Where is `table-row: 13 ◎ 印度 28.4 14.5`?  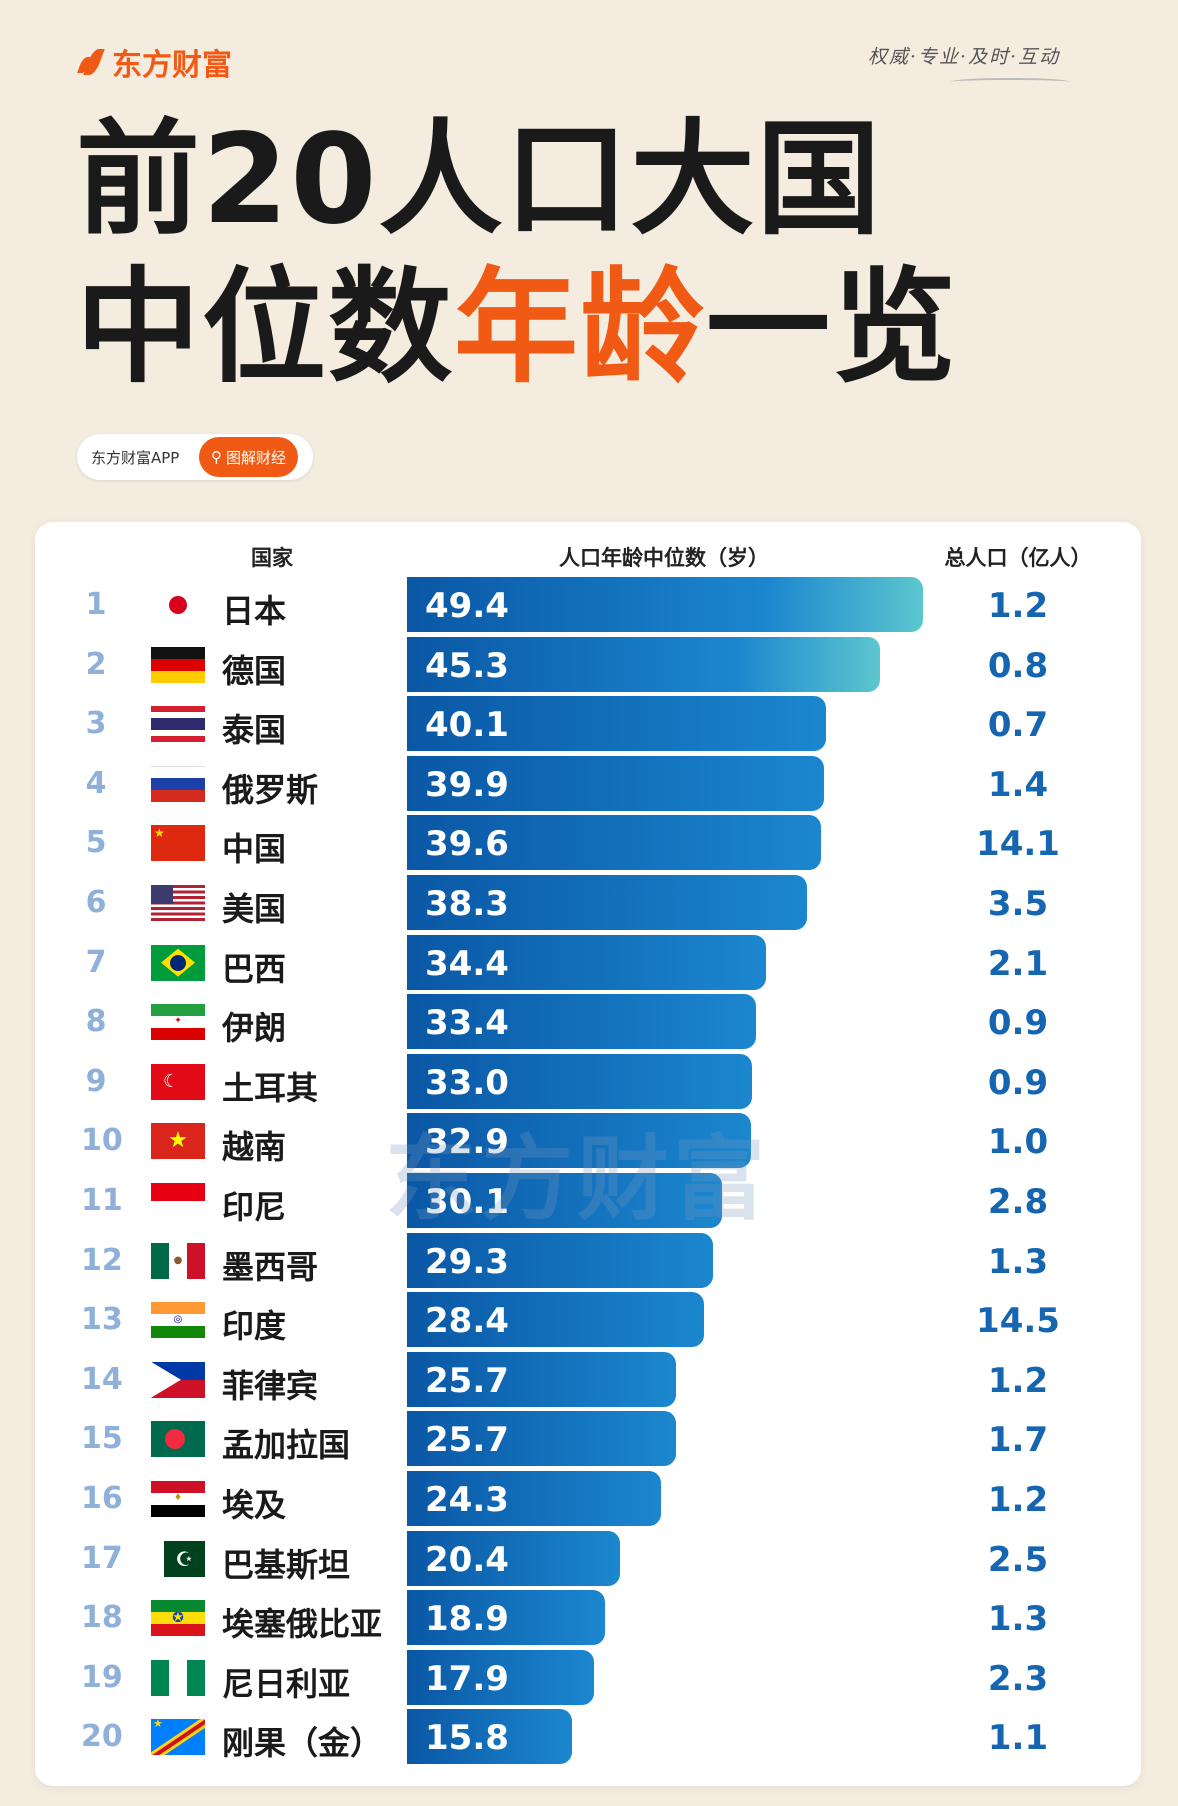
table-row: 13 ◎ 印度 28.4 14.5 is located at coordinates (588, 1320).